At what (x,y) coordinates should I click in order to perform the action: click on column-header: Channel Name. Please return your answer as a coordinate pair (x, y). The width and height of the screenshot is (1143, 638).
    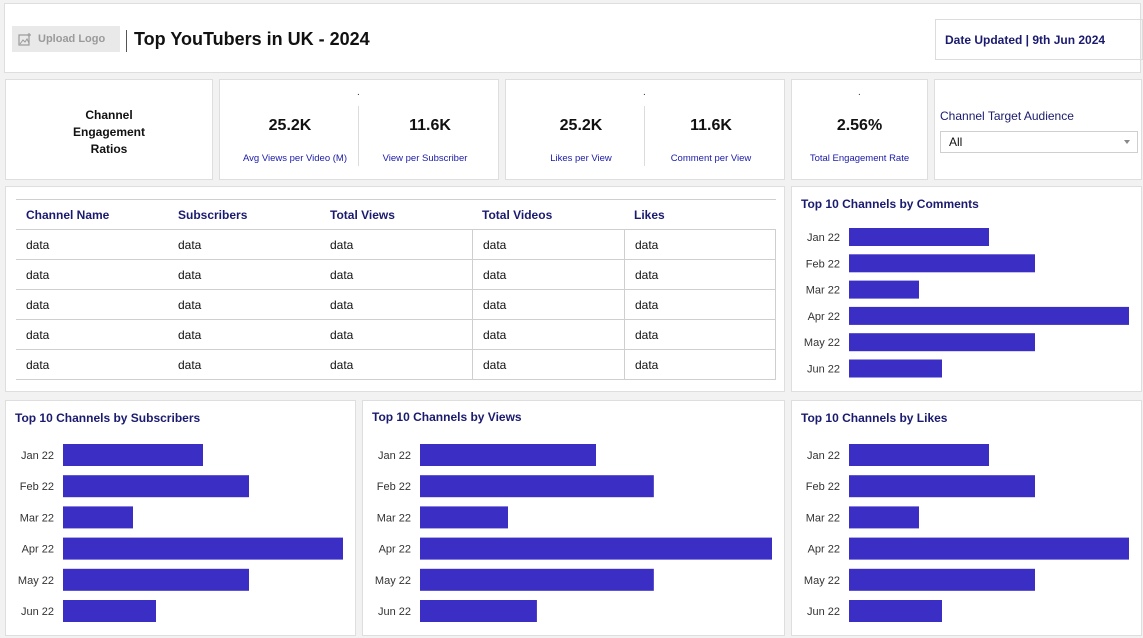
    Looking at the image, I should click on (68, 214).